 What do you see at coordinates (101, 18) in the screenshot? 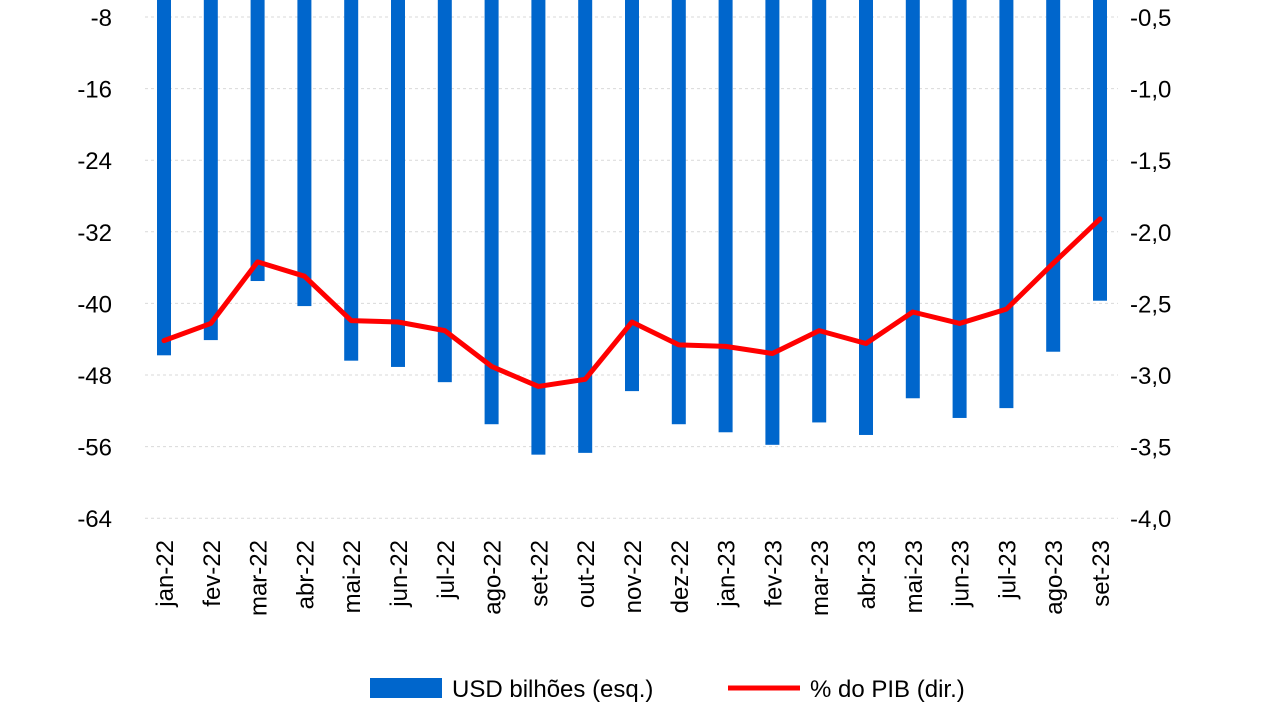
I see `left-tick-label: -8` at bounding box center [101, 18].